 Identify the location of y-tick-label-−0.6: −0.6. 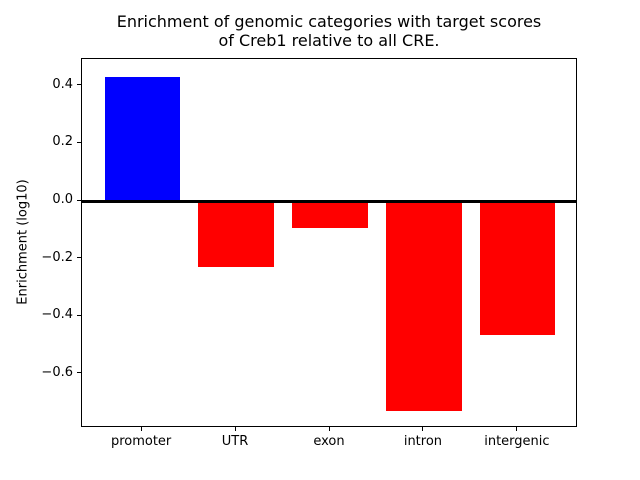
(57, 372).